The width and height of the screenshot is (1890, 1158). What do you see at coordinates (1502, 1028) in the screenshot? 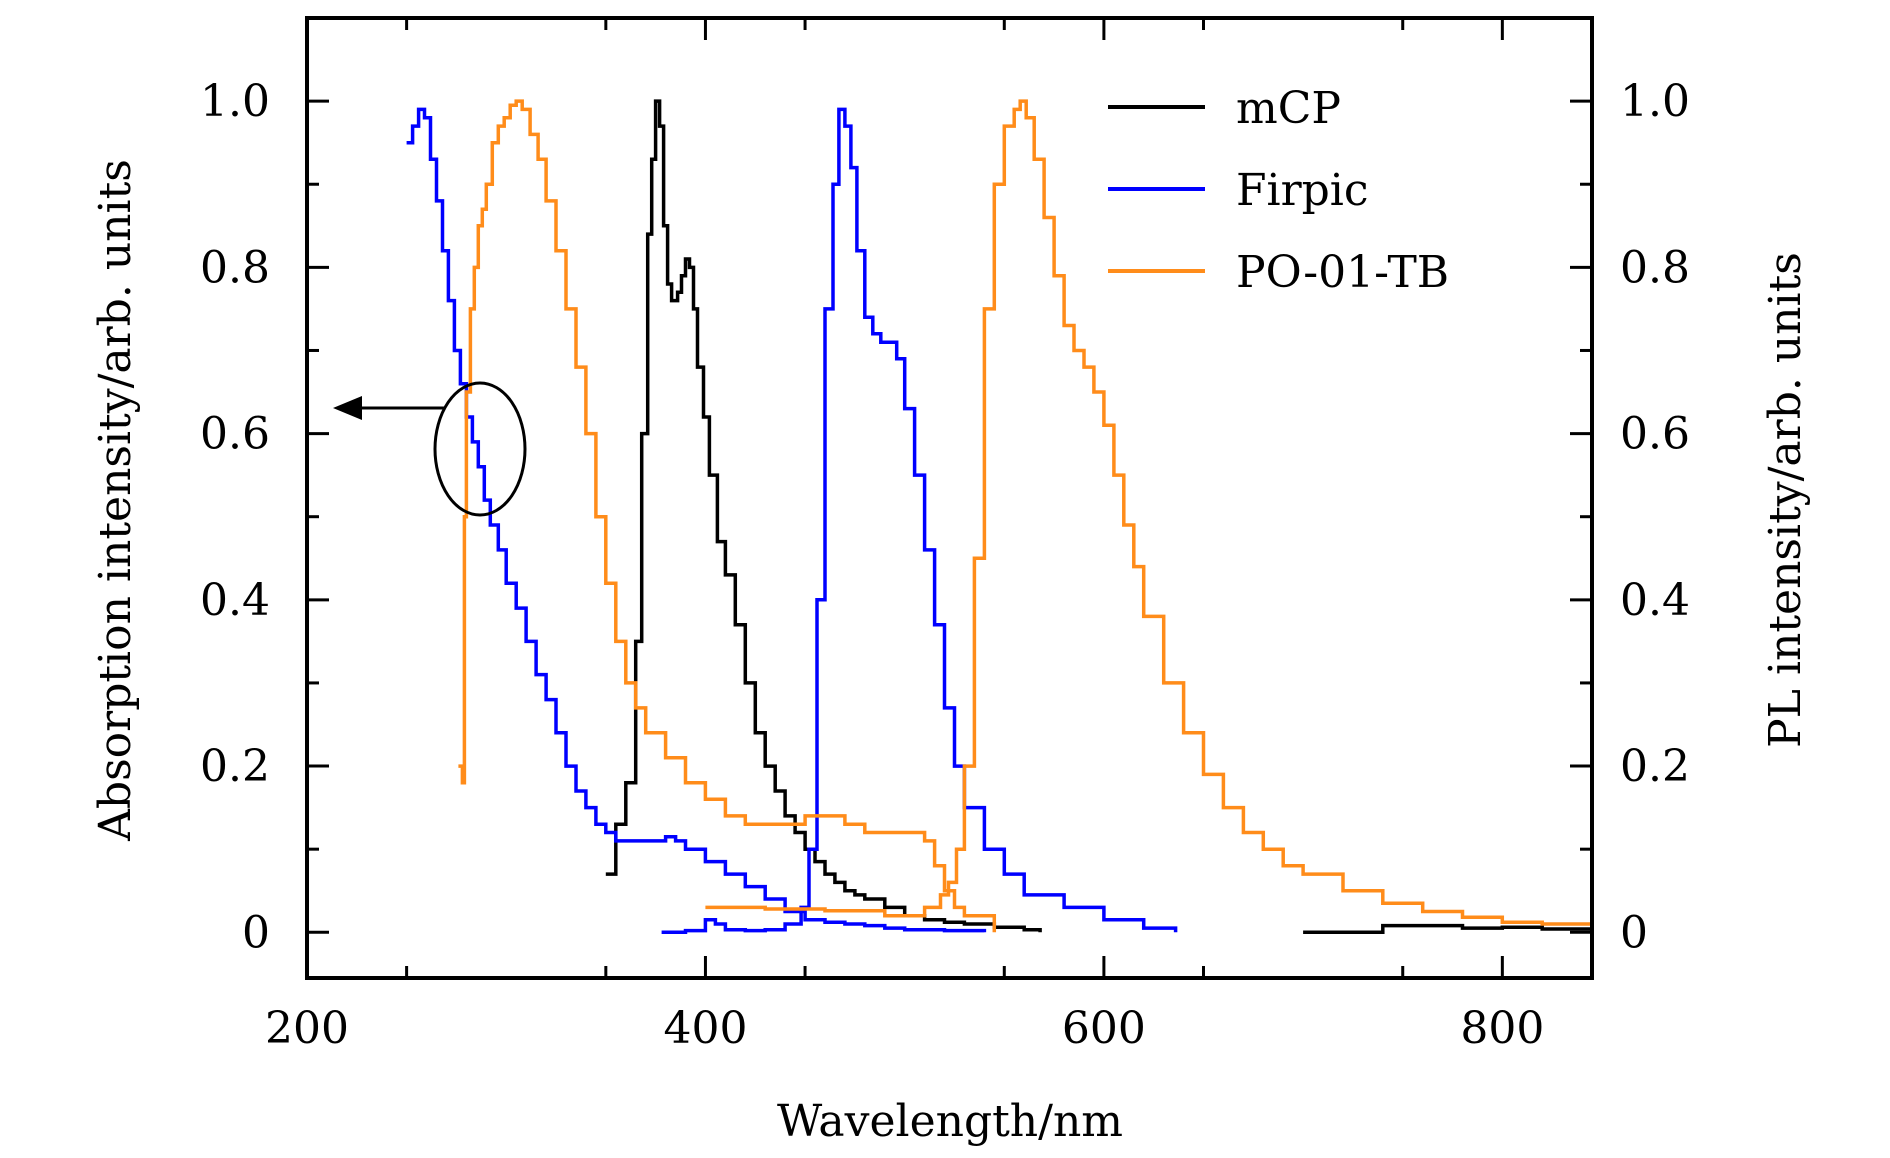
I see `x-tick-label: 800` at bounding box center [1502, 1028].